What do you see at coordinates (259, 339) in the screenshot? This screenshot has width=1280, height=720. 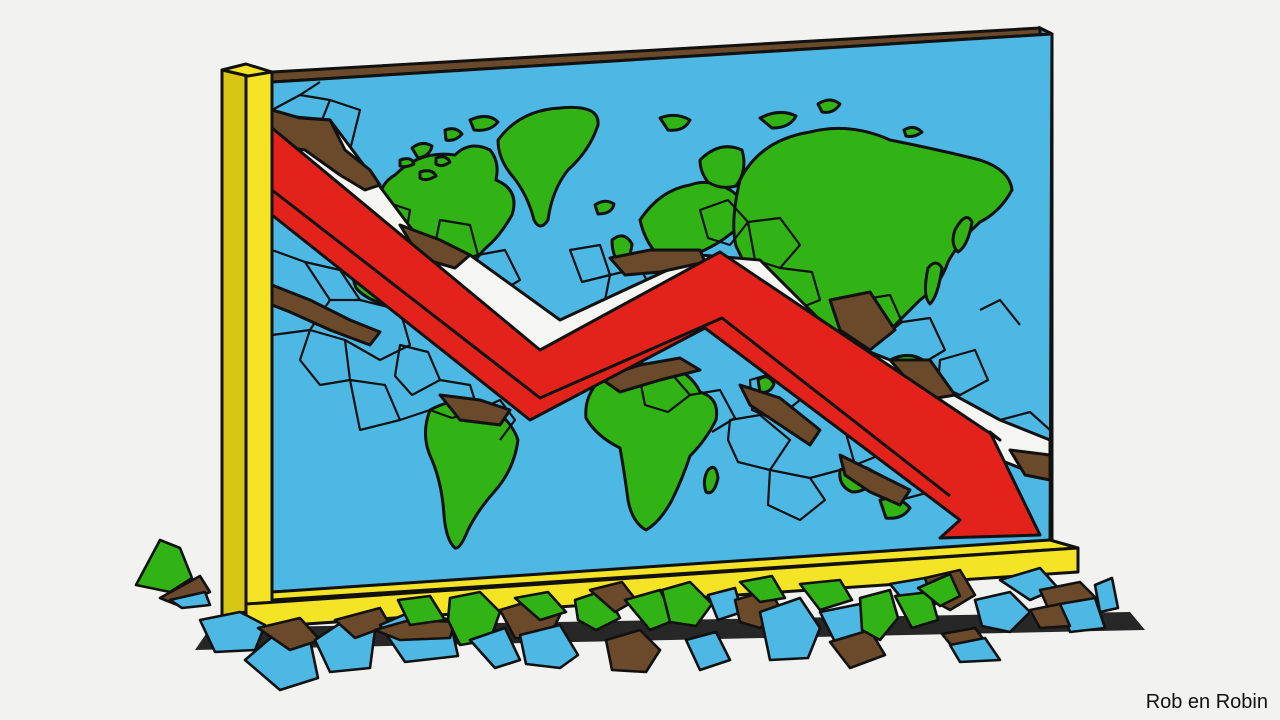 I see `left-post-front` at bounding box center [259, 339].